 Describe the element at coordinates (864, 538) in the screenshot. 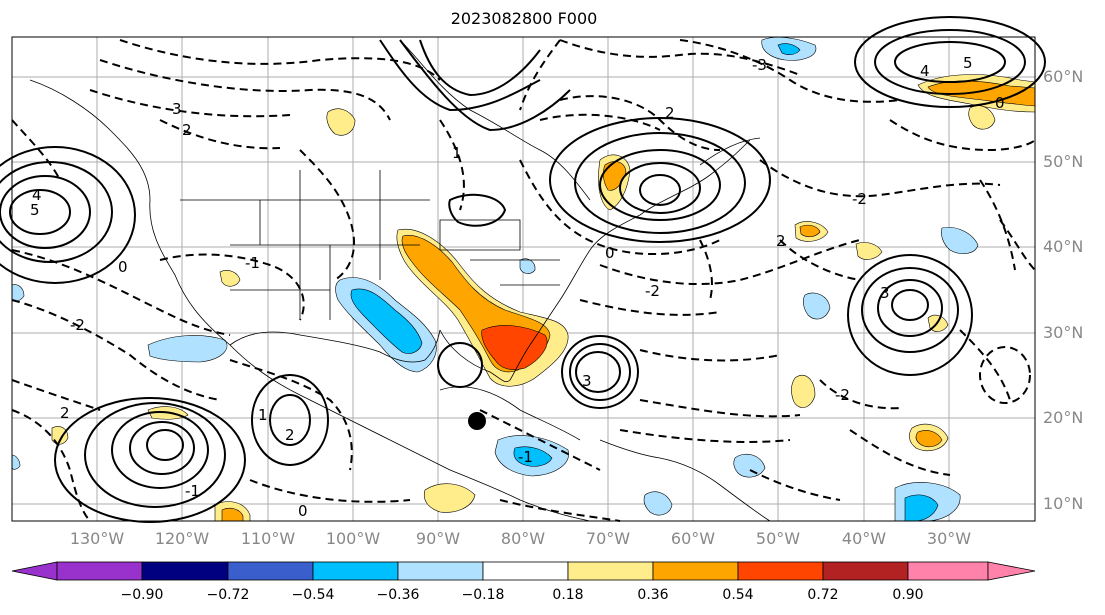

I see `lon-label: 40°W` at that location.